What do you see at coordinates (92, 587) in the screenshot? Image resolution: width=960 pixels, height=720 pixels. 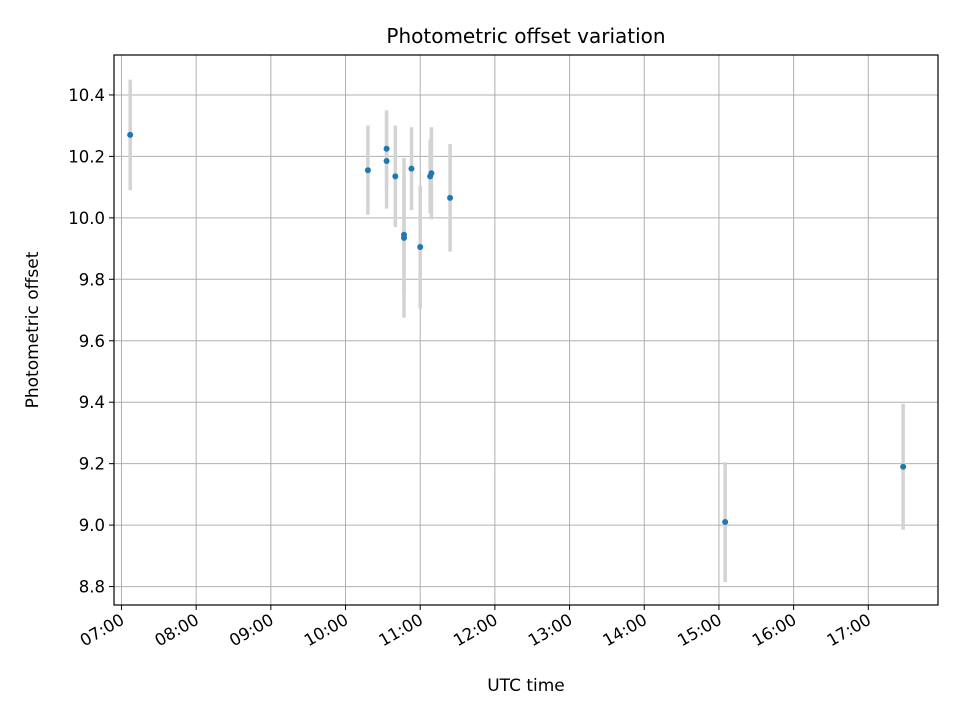 I see `y-tick-label: 8.8` at bounding box center [92, 587].